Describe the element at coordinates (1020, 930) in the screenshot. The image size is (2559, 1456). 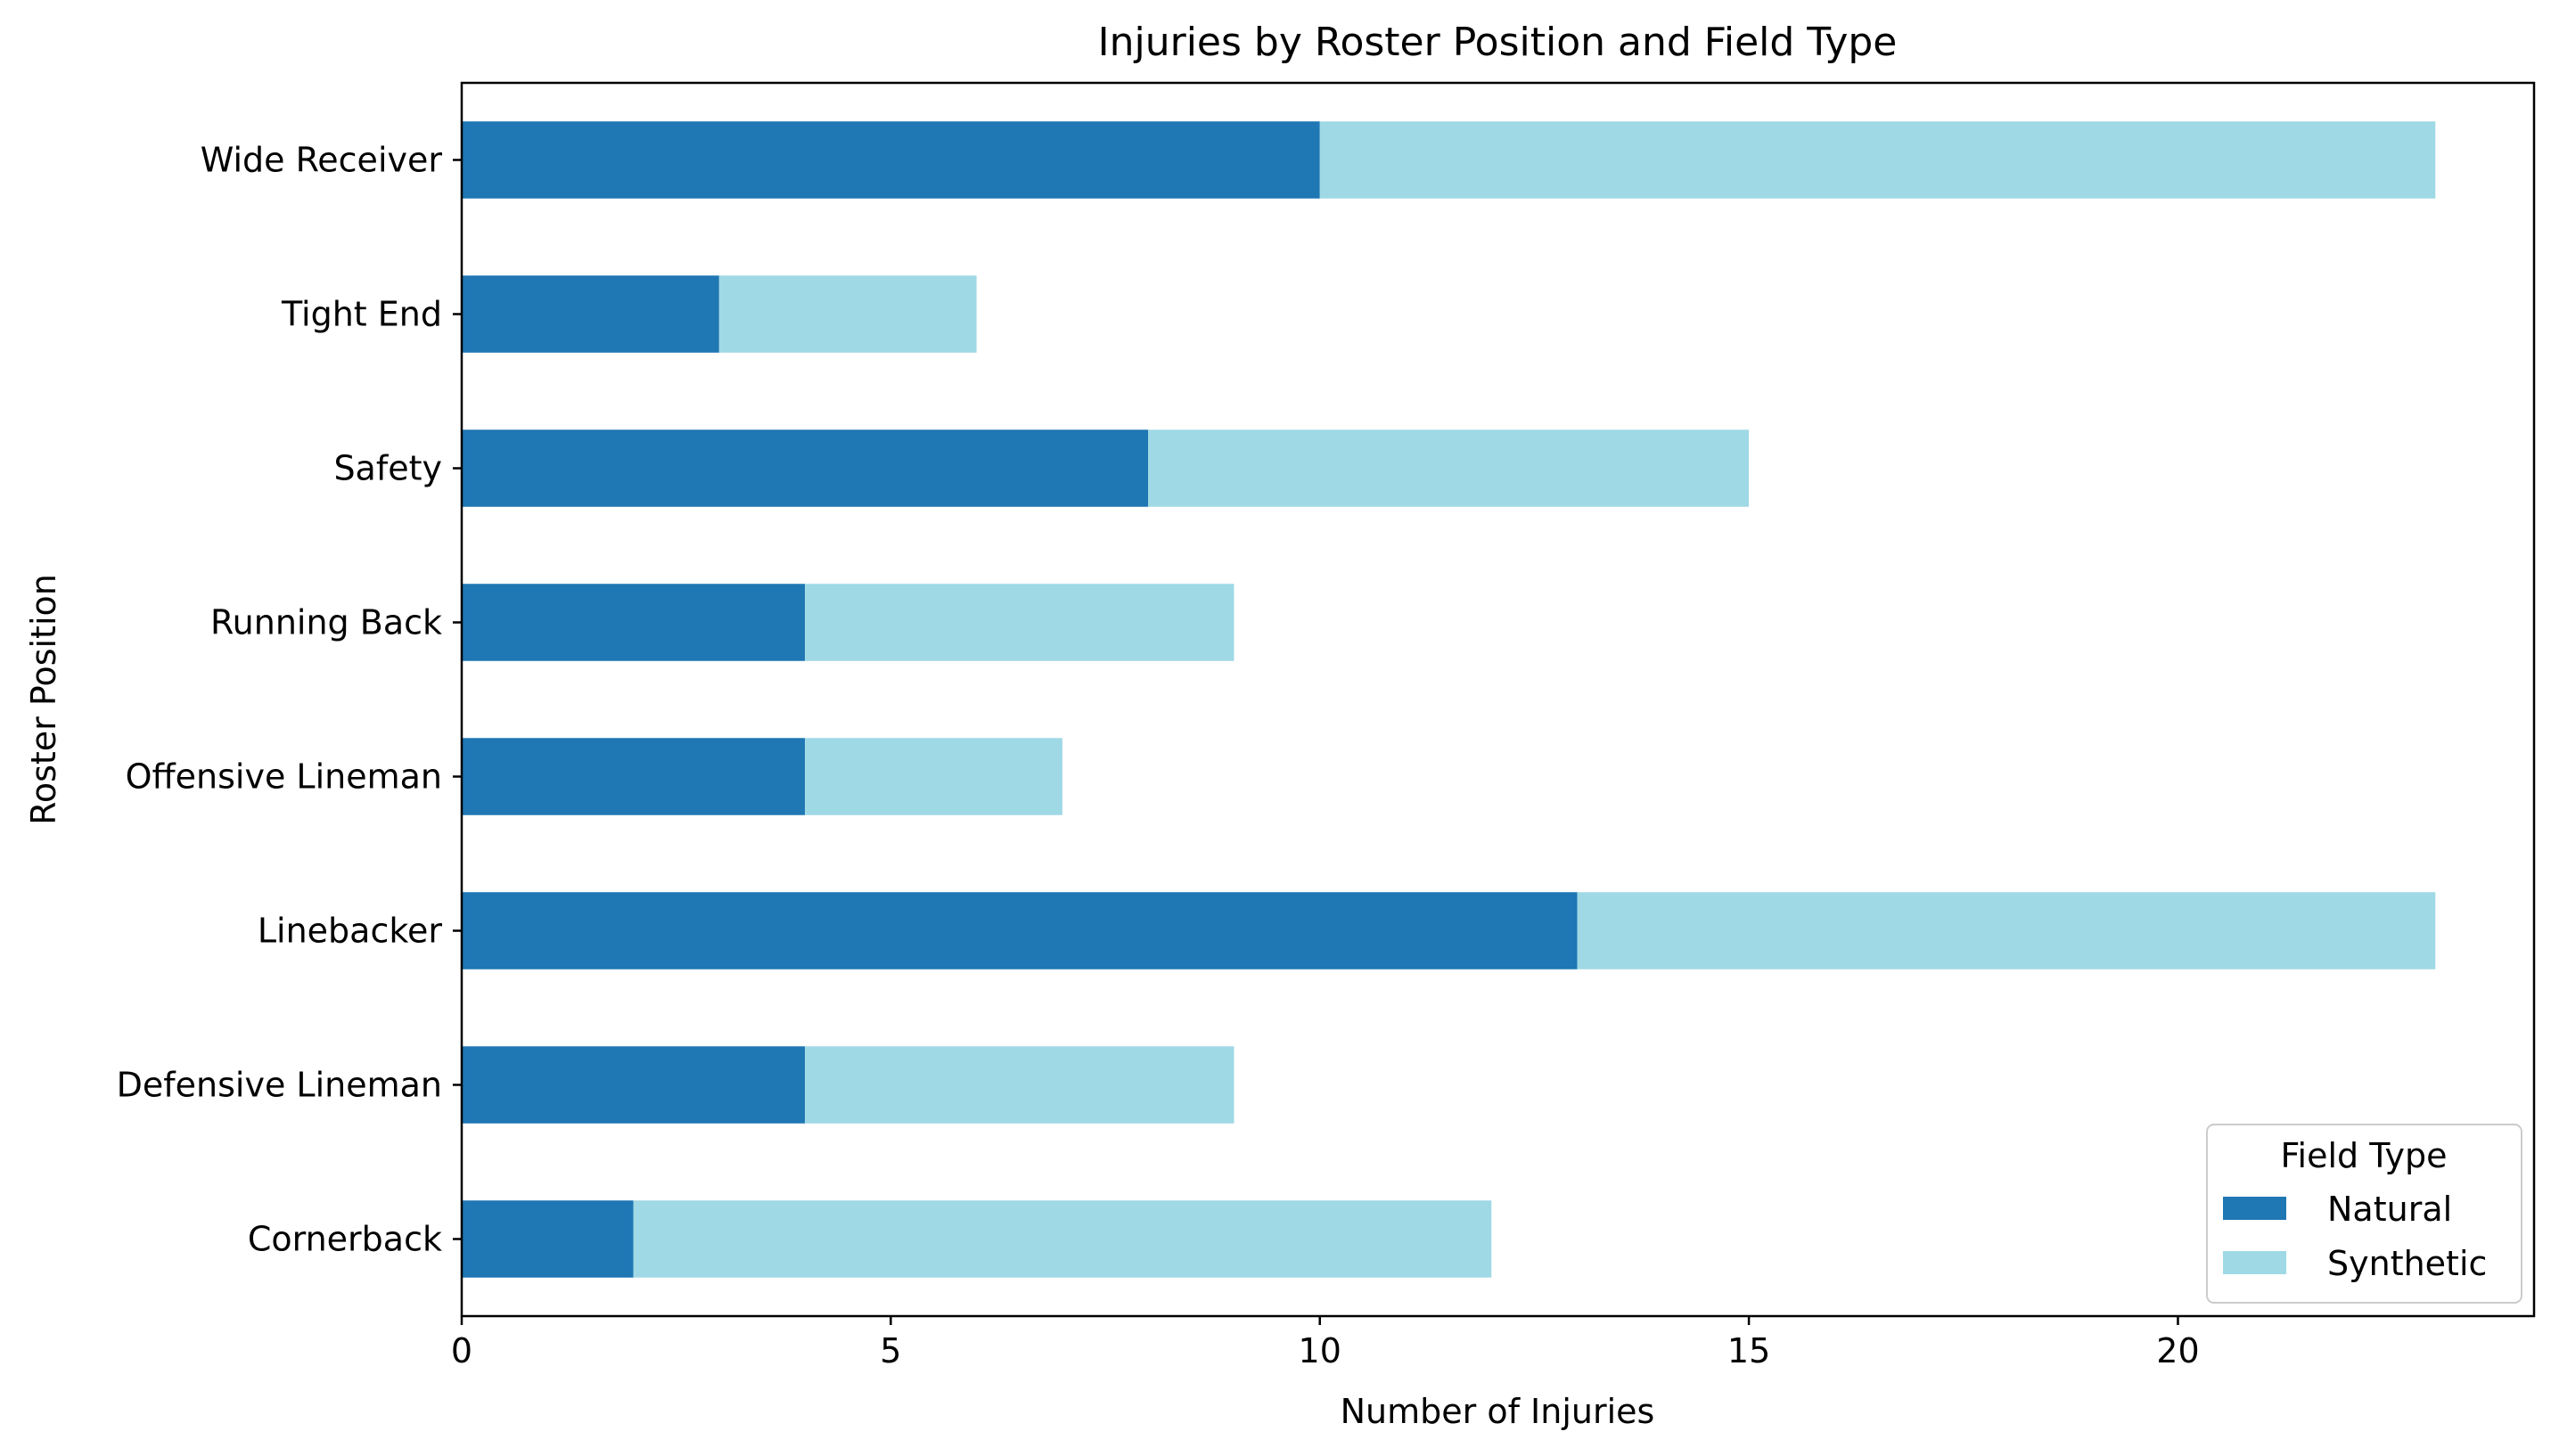
I see `bar-linebacker-natural` at that location.